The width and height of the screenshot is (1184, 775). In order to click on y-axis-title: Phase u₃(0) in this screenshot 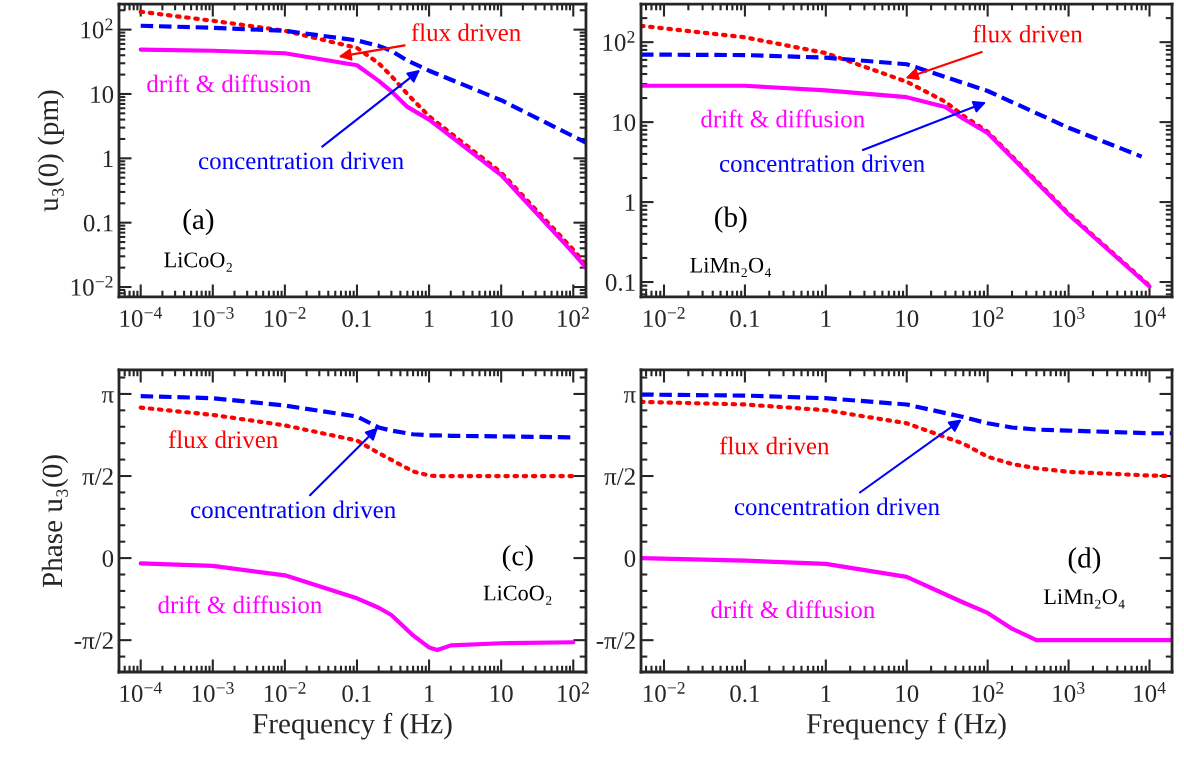, I will do `click(55, 521)`.